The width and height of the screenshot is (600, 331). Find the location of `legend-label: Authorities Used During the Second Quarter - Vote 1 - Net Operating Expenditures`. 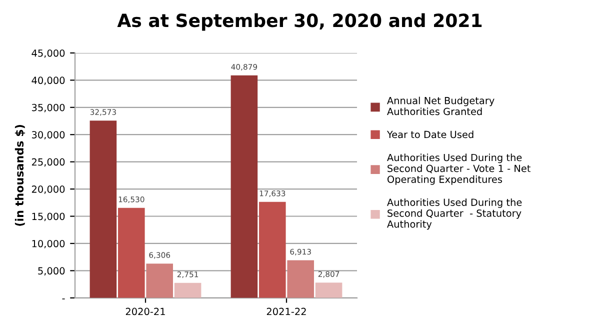

legend-label: Authorities Used During the Second Quarter - Vote 1 - Net Operating Expenditures is located at coordinates (458, 169).